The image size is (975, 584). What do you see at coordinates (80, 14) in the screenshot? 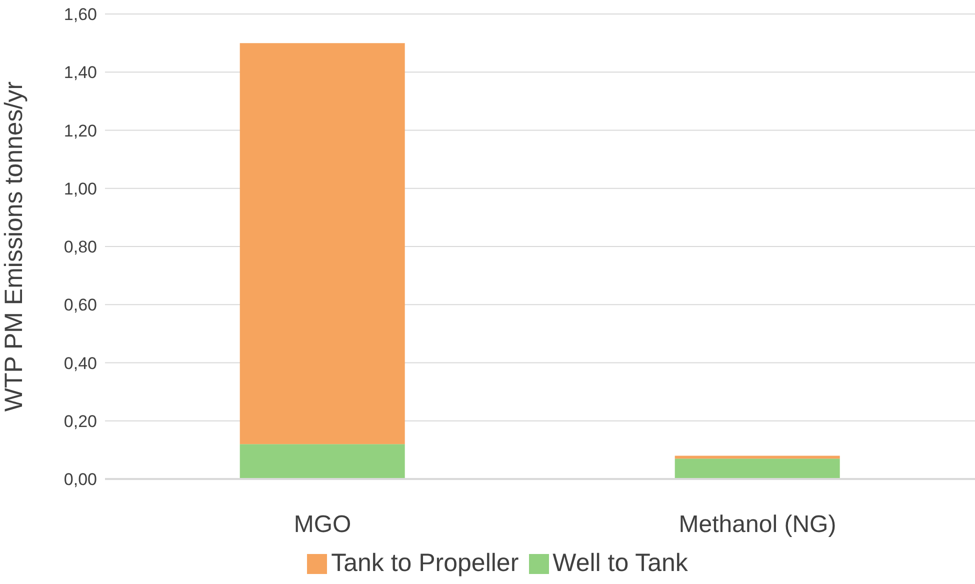
I see `y-tick-label: 1,60` at bounding box center [80, 14].